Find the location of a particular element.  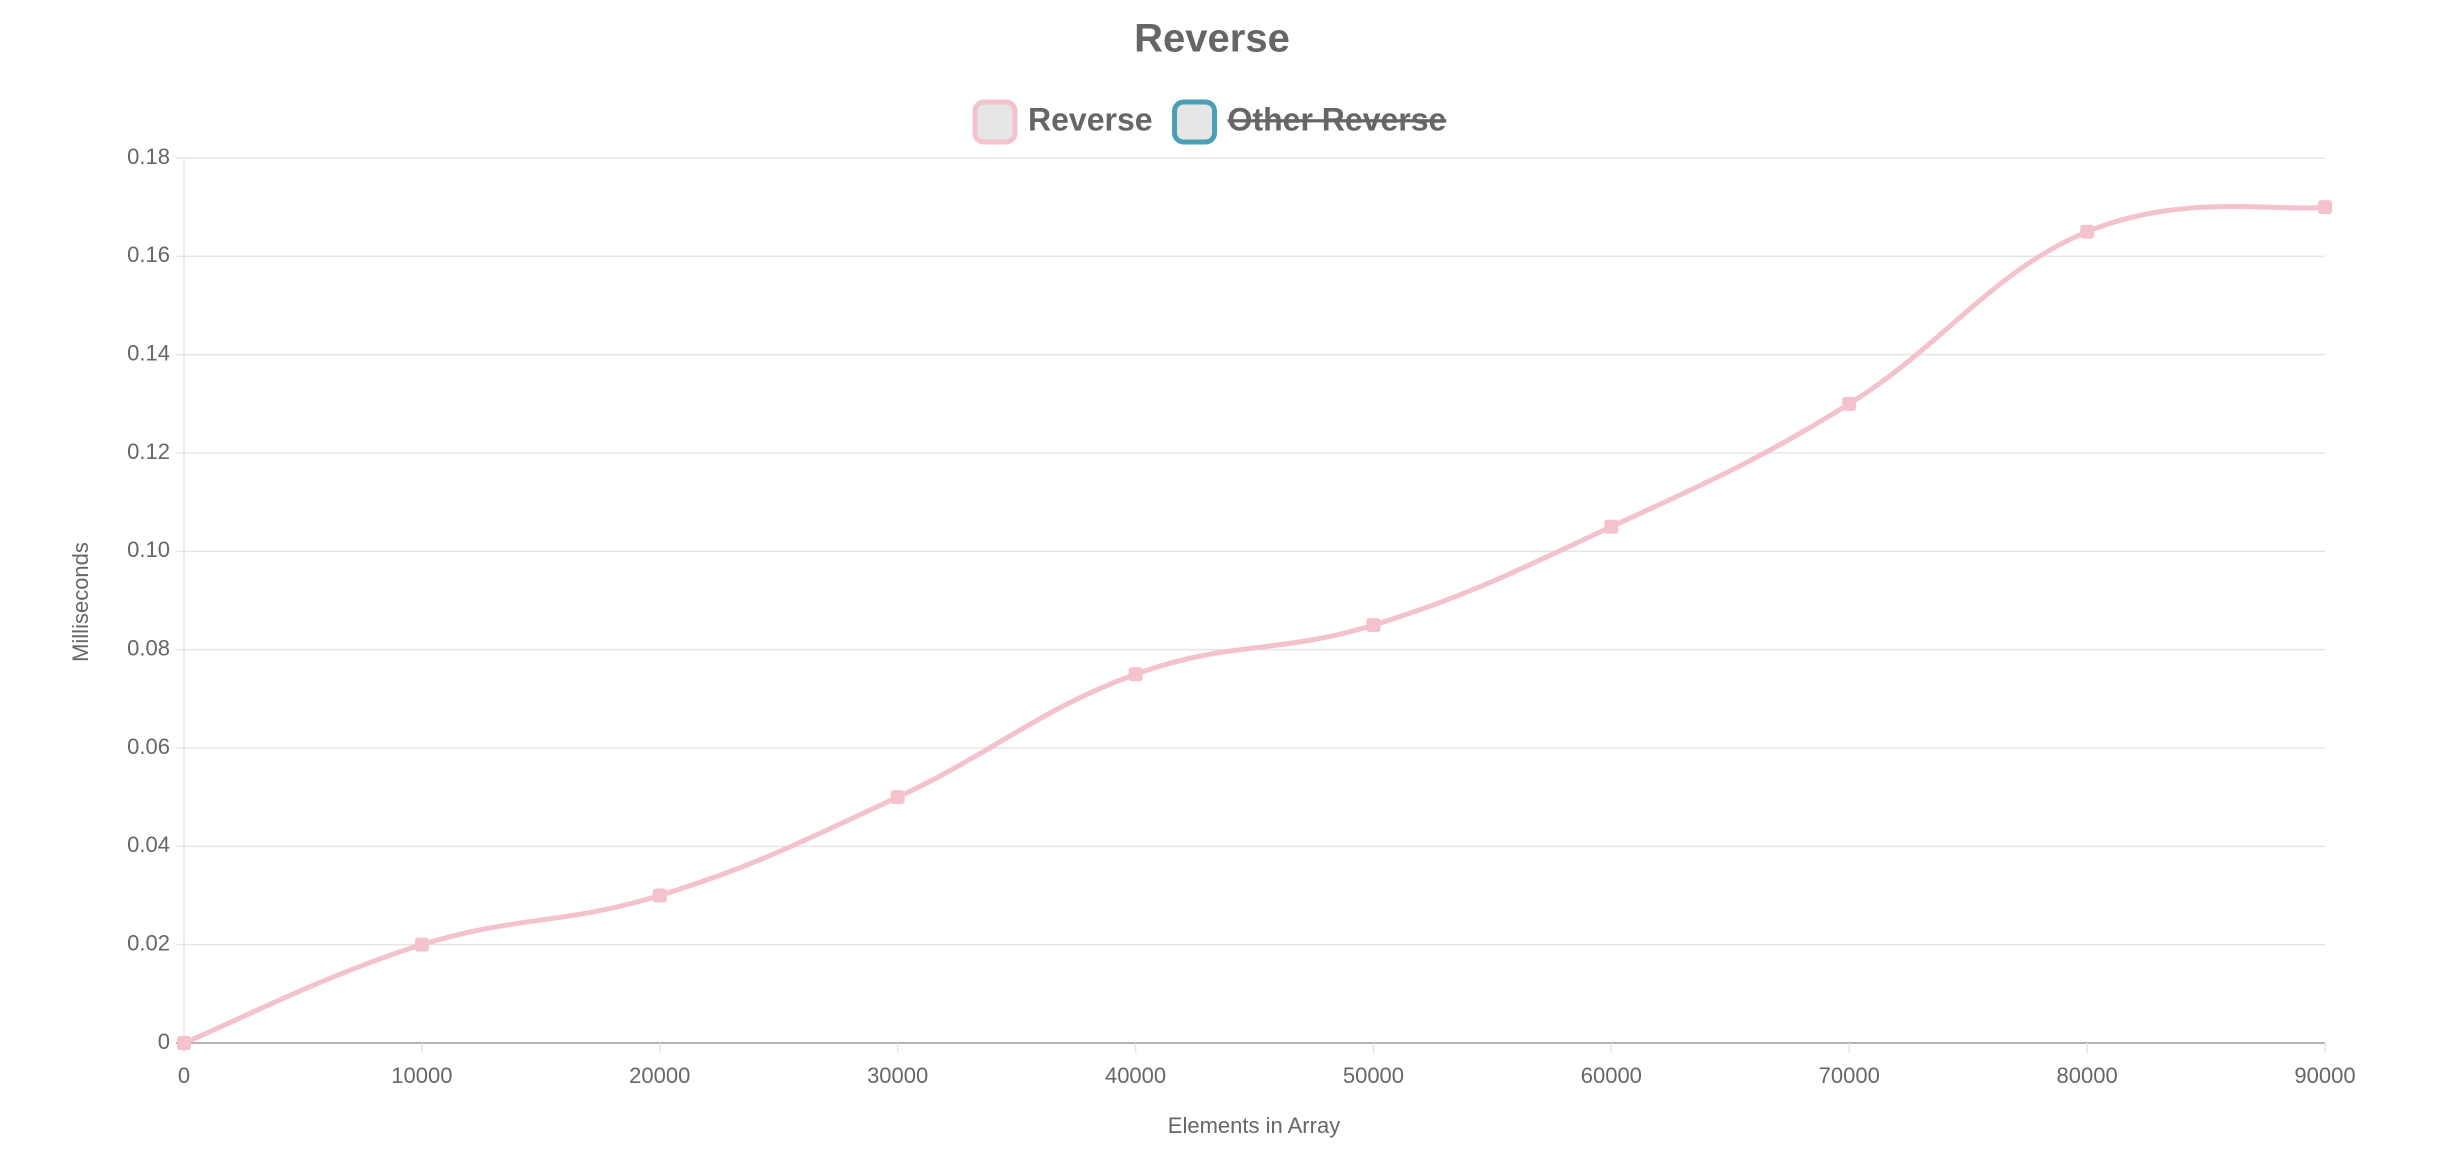

x-tick-label: 80000 is located at coordinates (2087, 1075).